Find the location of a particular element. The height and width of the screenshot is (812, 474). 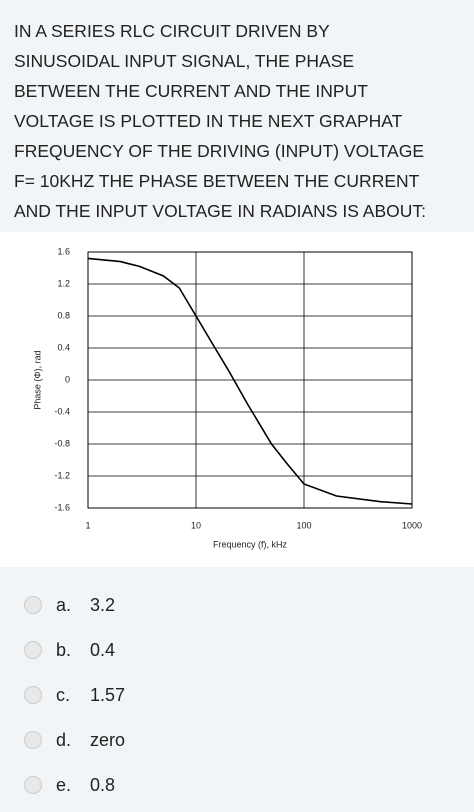

option: a. 3.2 is located at coordinates (69, 605).